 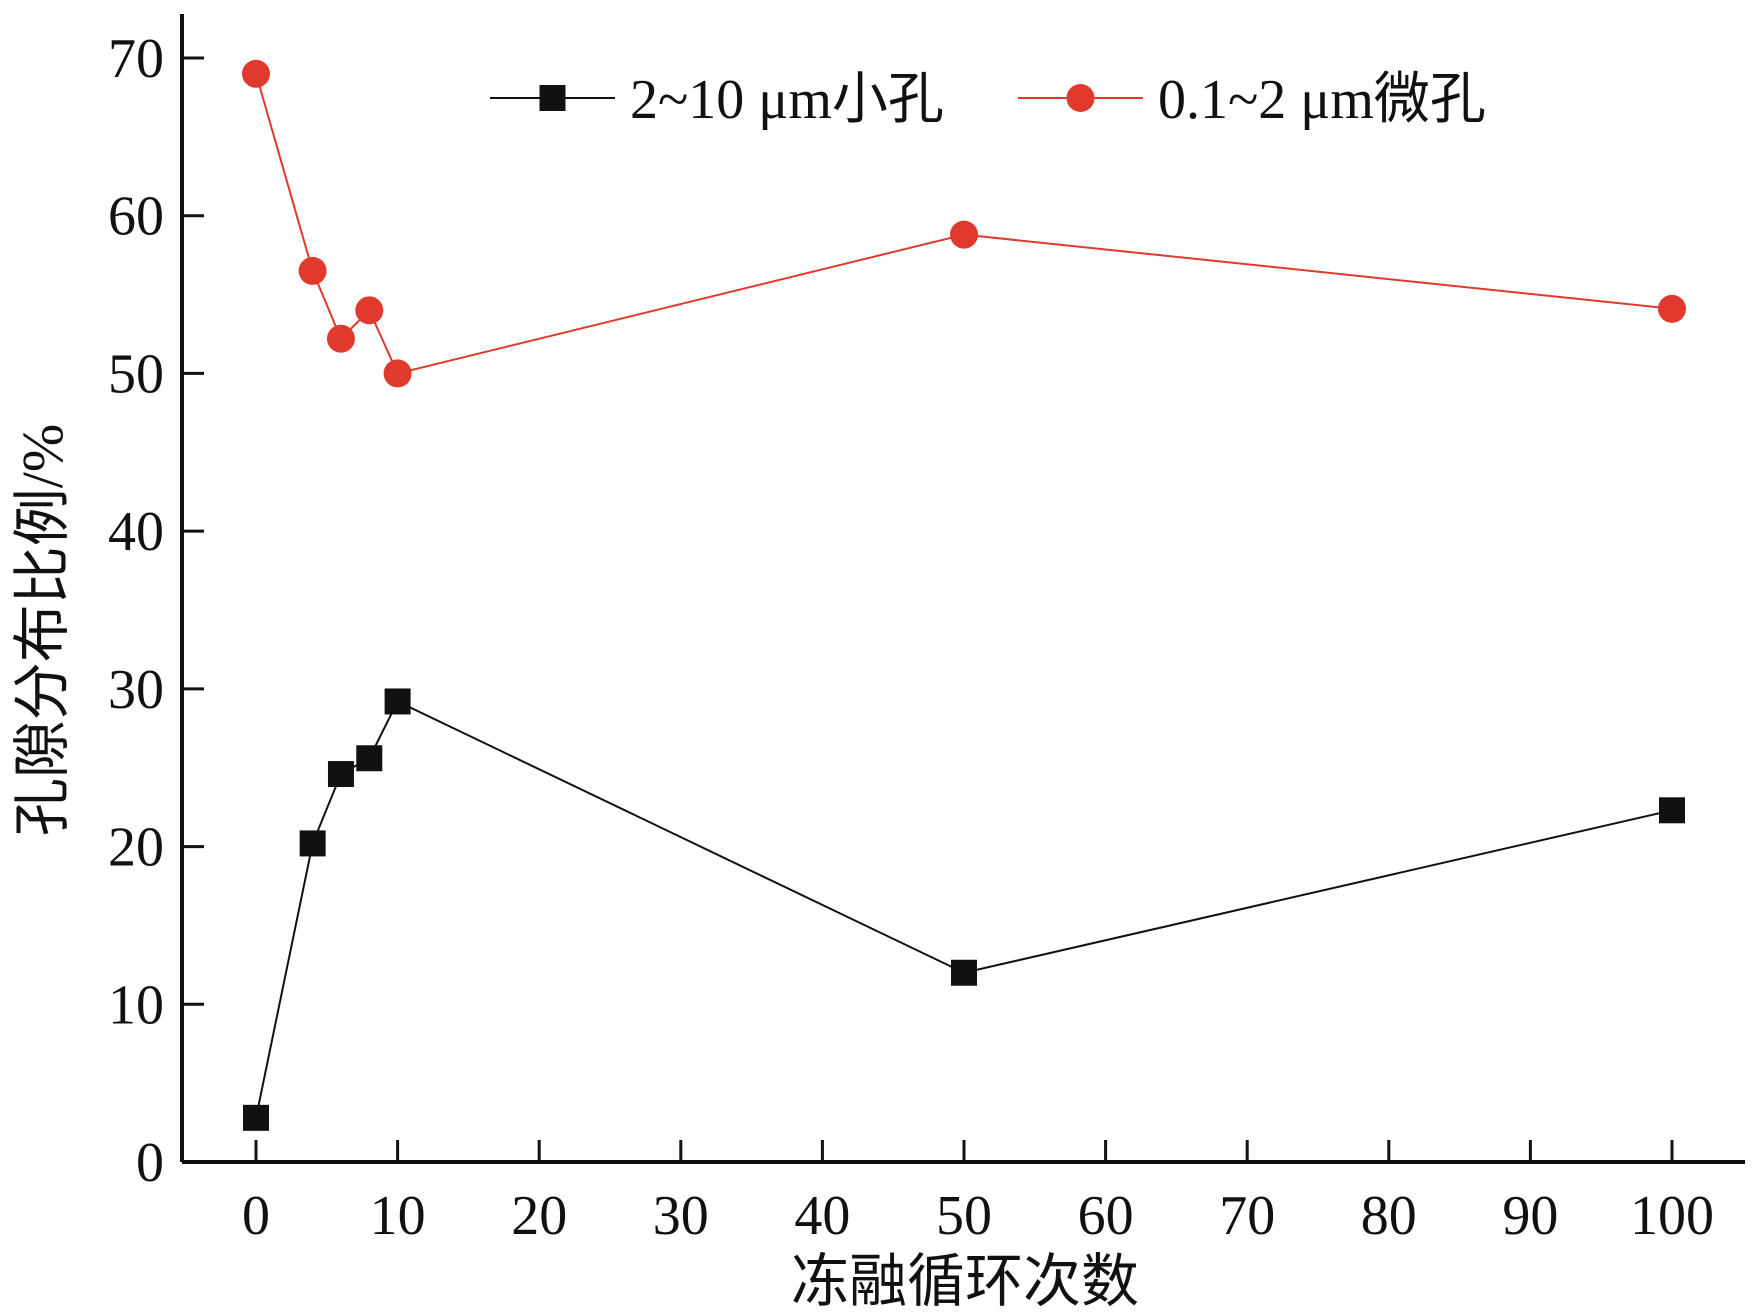 What do you see at coordinates (822, 1216) in the screenshot?
I see `x-tick-label: 40` at bounding box center [822, 1216].